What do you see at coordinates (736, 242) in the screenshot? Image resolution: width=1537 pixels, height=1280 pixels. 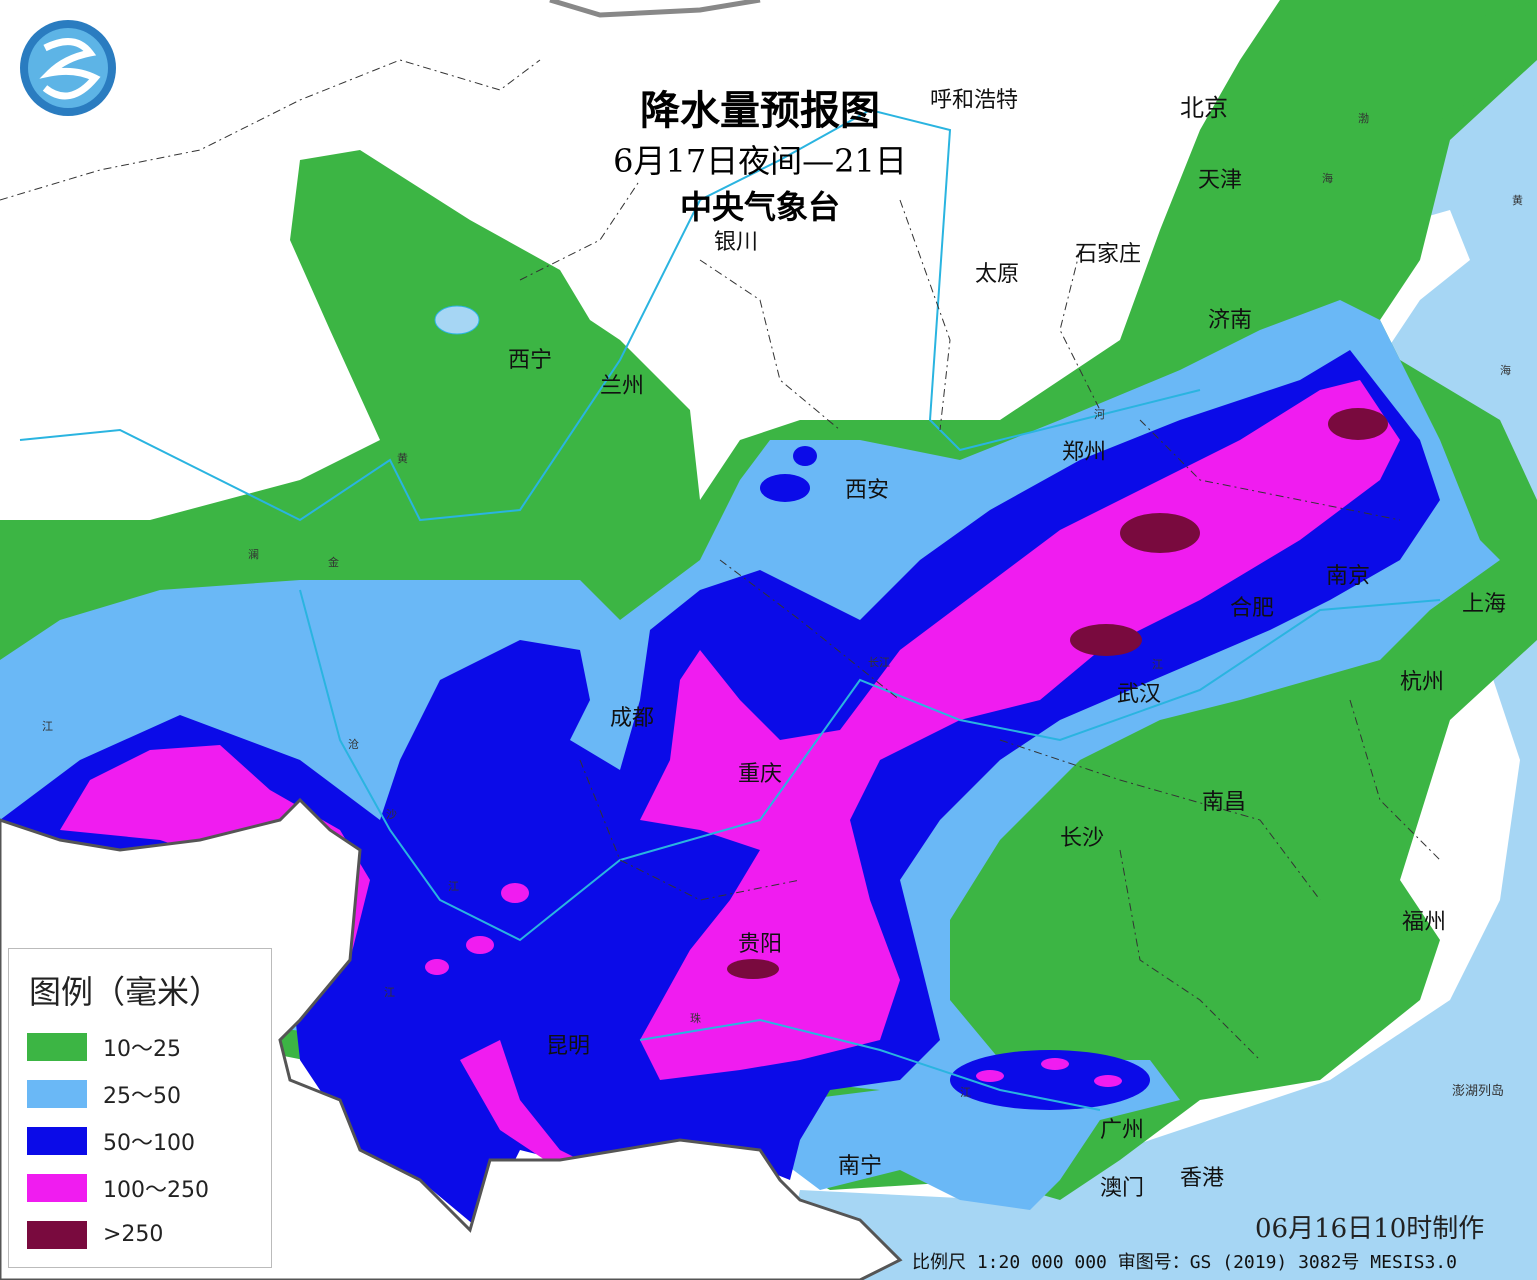 I see `city-label: 银川` at bounding box center [736, 242].